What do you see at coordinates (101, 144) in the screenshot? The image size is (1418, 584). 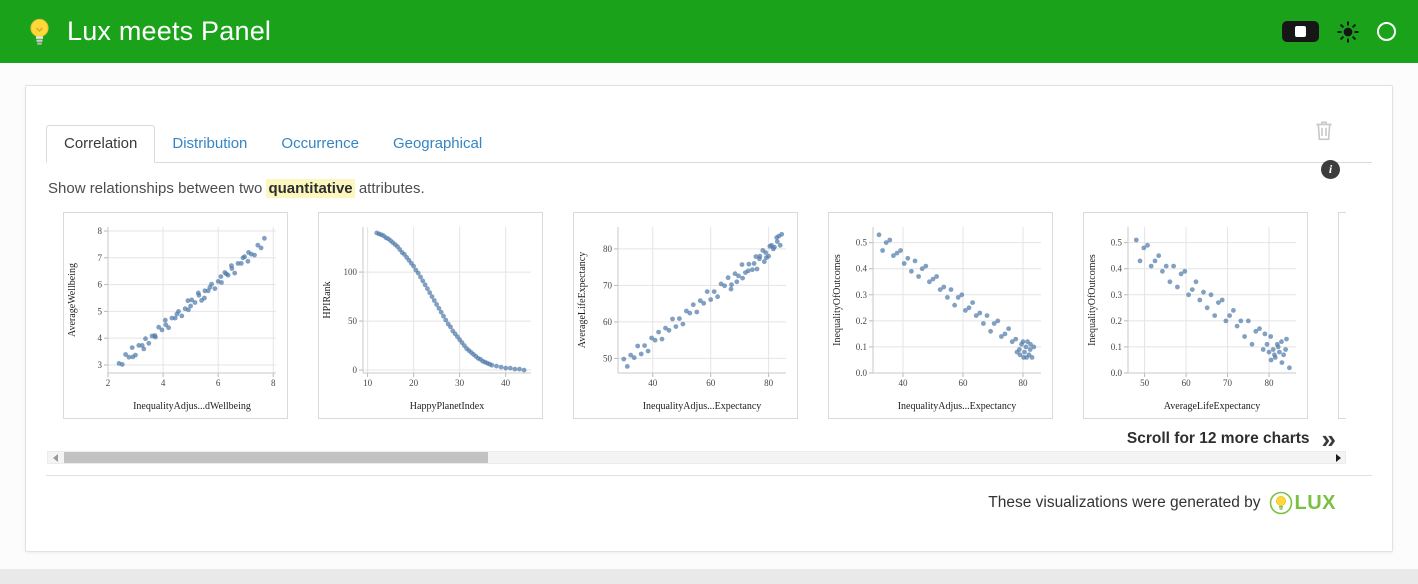 I see `tab-correlation: Correlation` at bounding box center [101, 144].